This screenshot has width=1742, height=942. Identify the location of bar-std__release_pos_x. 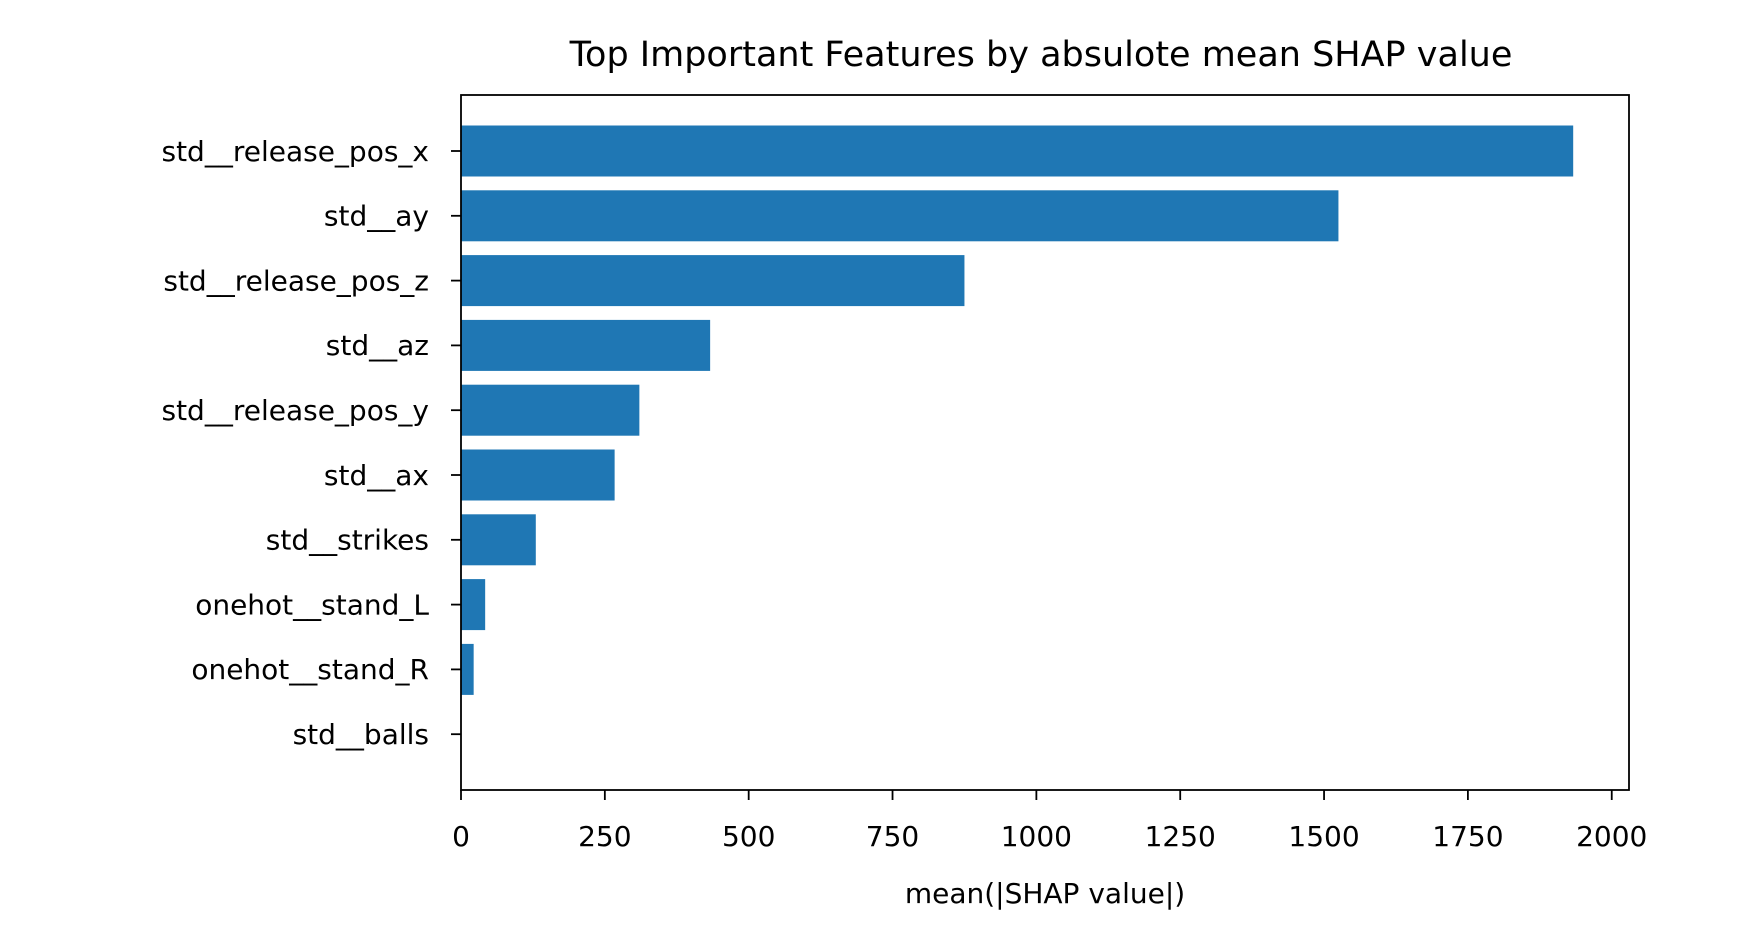
(1017, 151).